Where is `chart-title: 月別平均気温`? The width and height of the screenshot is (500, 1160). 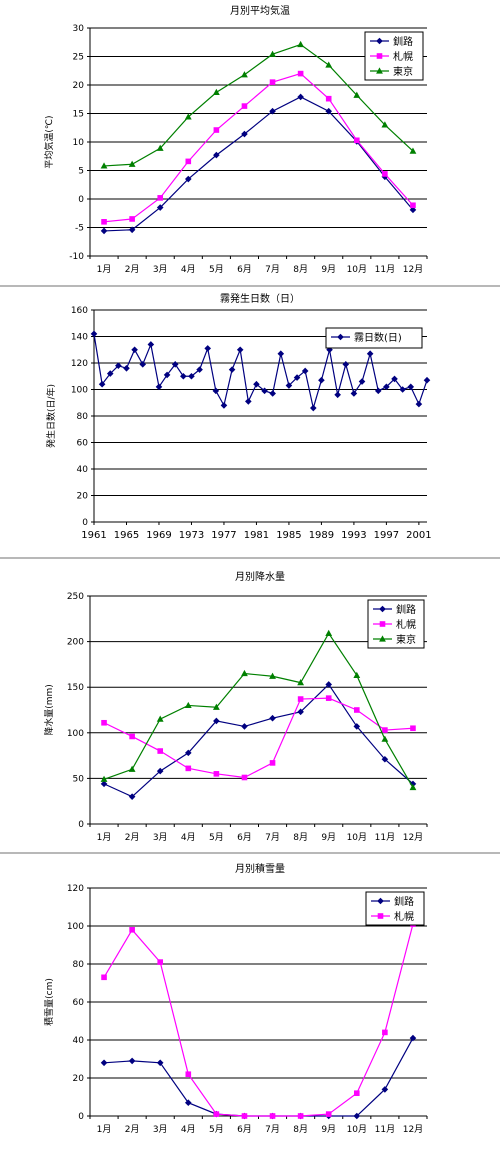
chart-title: 月別平均気温 is located at coordinates (260, 10).